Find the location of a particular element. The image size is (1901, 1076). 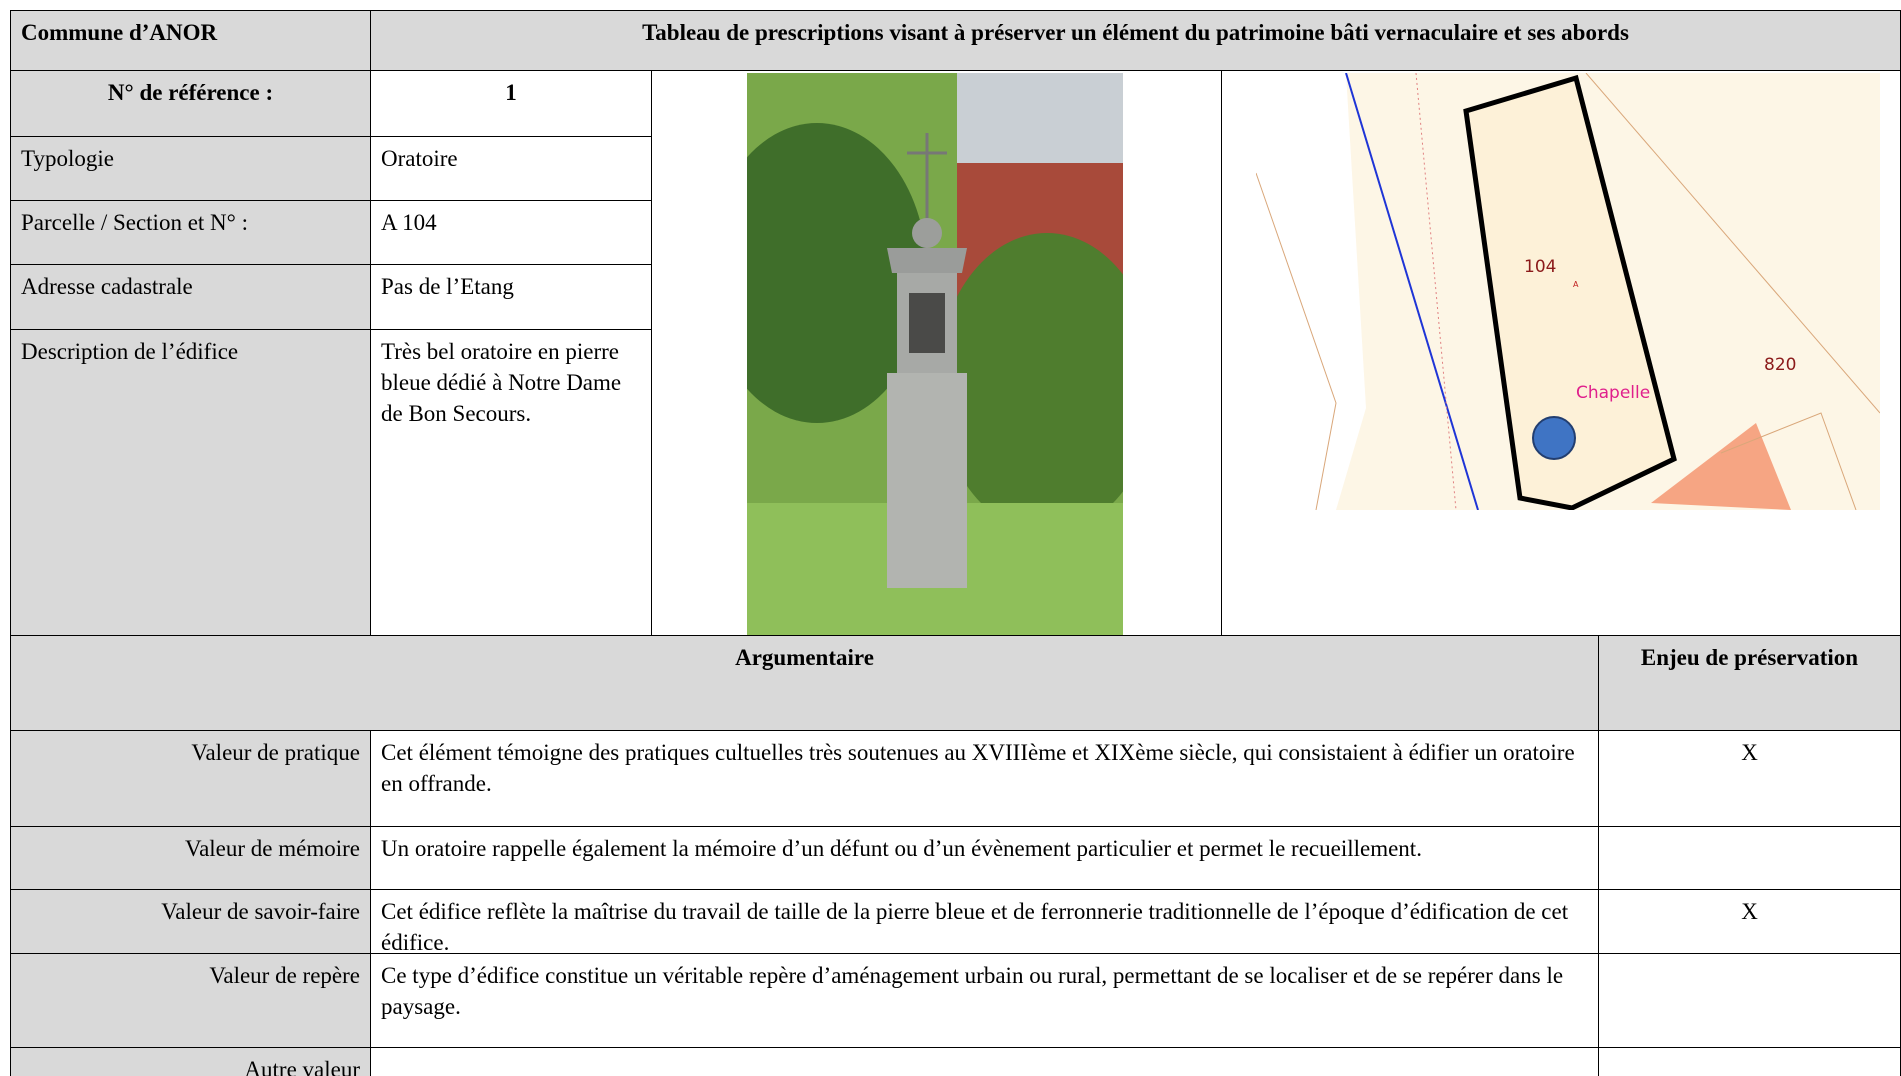

info-value: Oratoire is located at coordinates (511, 168).